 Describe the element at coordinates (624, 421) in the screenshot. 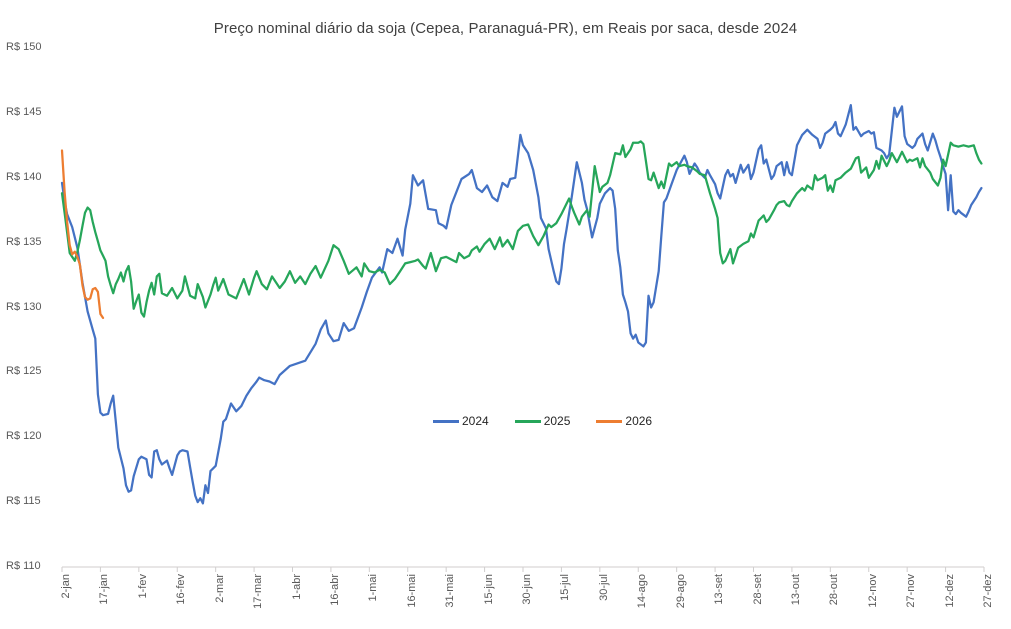

I see `legend-item-2026: 2026` at that location.